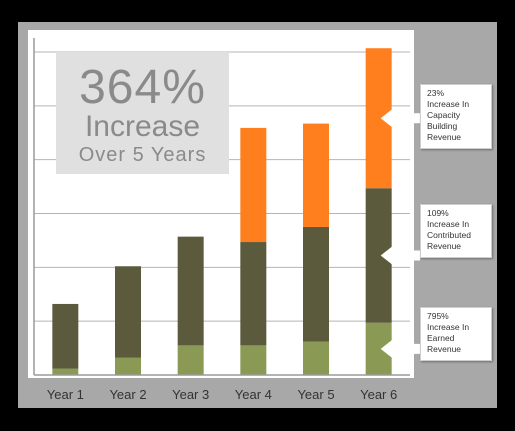 Image resolution: width=515 pixels, height=431 pixels. Describe the element at coordinates (142, 87) in the screenshot. I see `headline-percent: 364%` at that location.